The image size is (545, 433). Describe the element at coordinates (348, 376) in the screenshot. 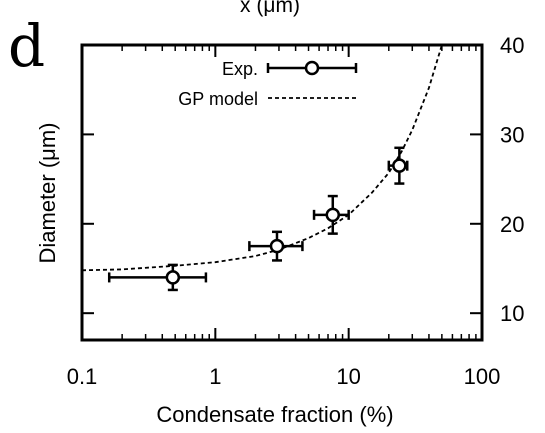

I see `x-tick-label: 10` at that location.